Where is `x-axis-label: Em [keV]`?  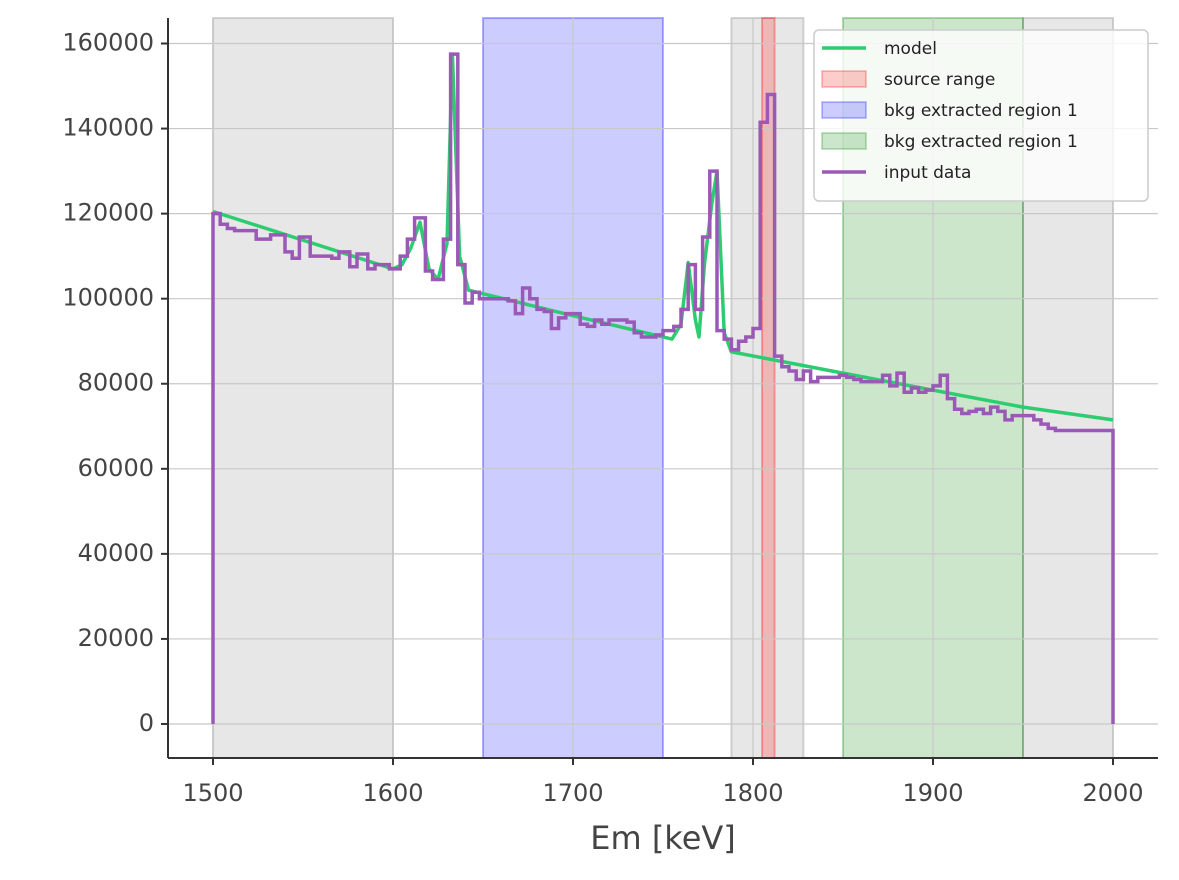 x-axis-label: Em [keV] is located at coordinates (663, 838).